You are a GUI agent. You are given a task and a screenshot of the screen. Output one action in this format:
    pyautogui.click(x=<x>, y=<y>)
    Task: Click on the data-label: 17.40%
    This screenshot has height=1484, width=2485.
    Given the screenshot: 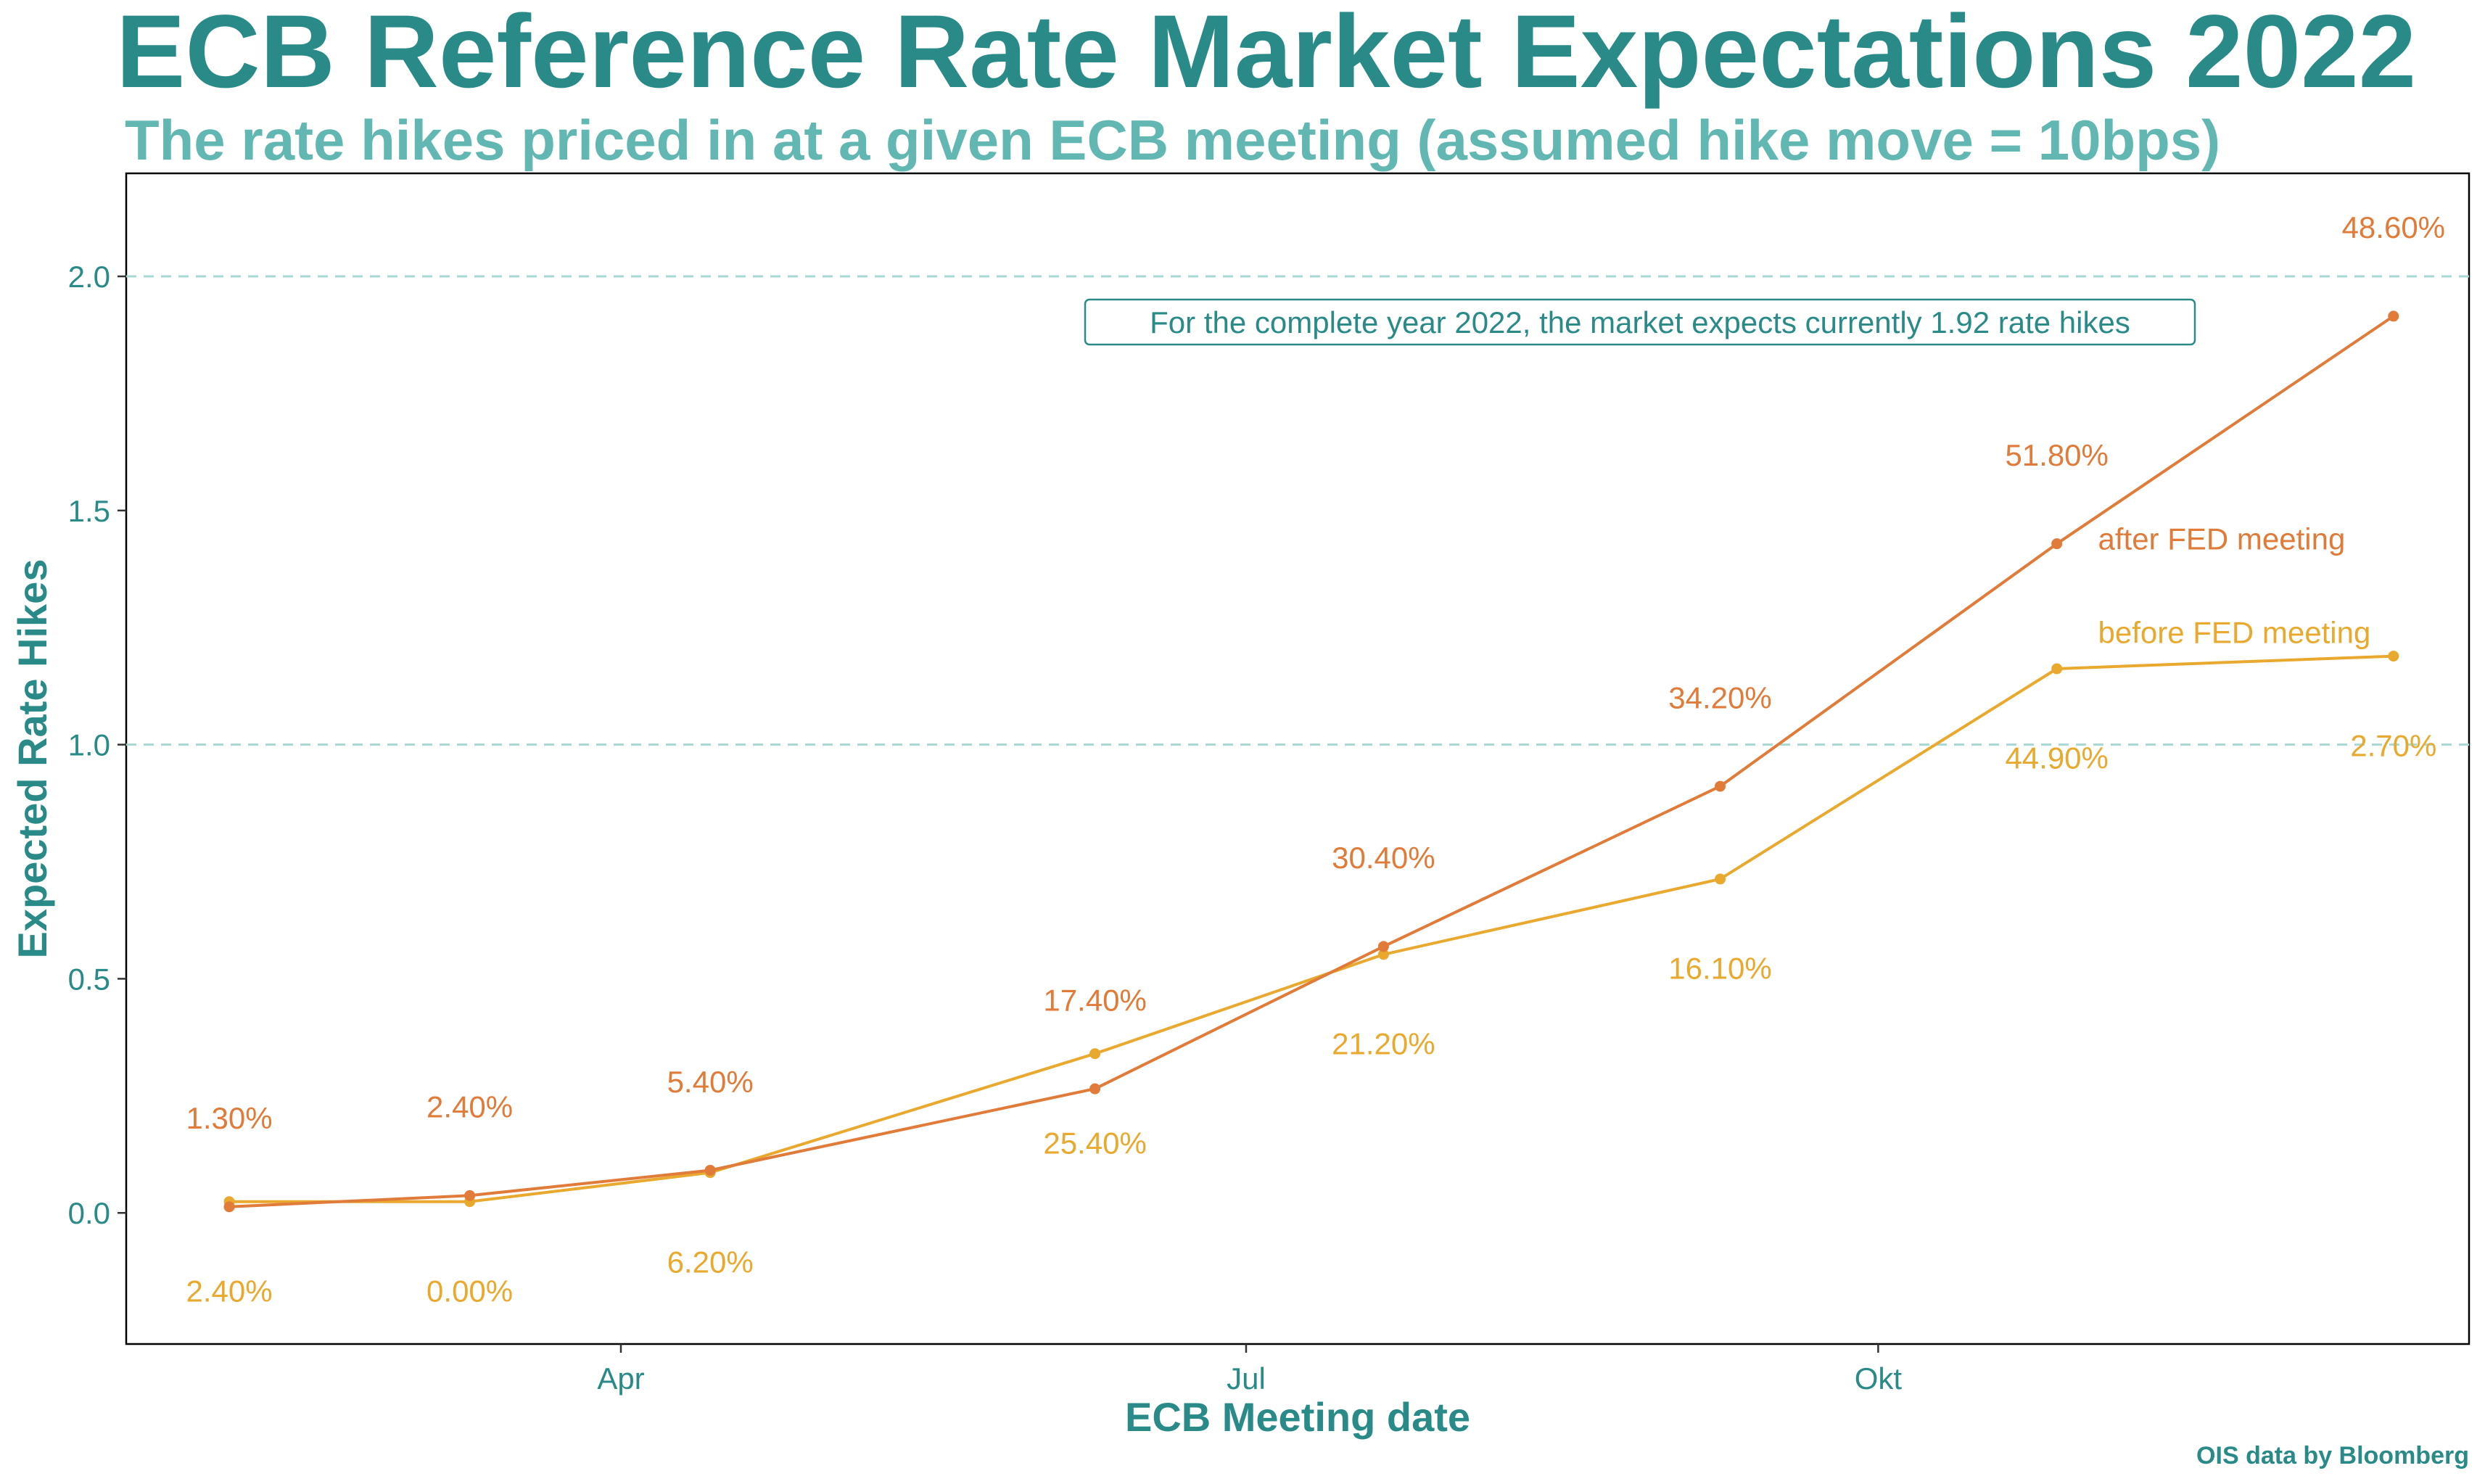 What is the action you would take?
    pyautogui.click(x=1094, y=1000)
    